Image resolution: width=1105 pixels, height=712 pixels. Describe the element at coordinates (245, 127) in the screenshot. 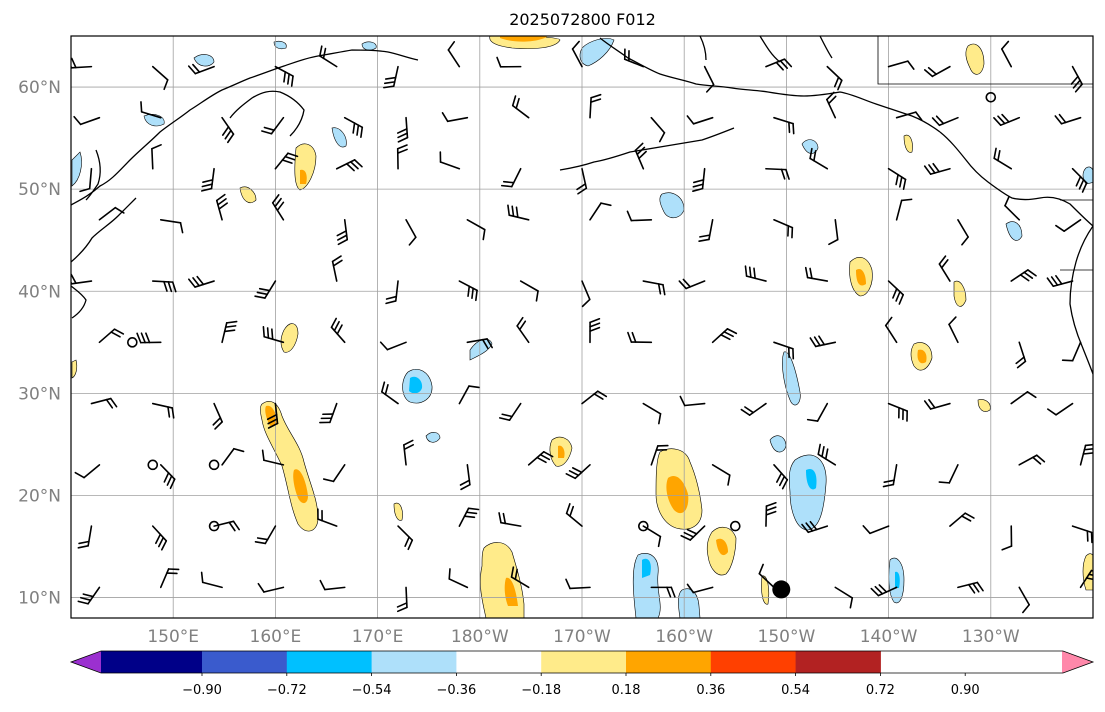

I see `coastline-asia` at that location.